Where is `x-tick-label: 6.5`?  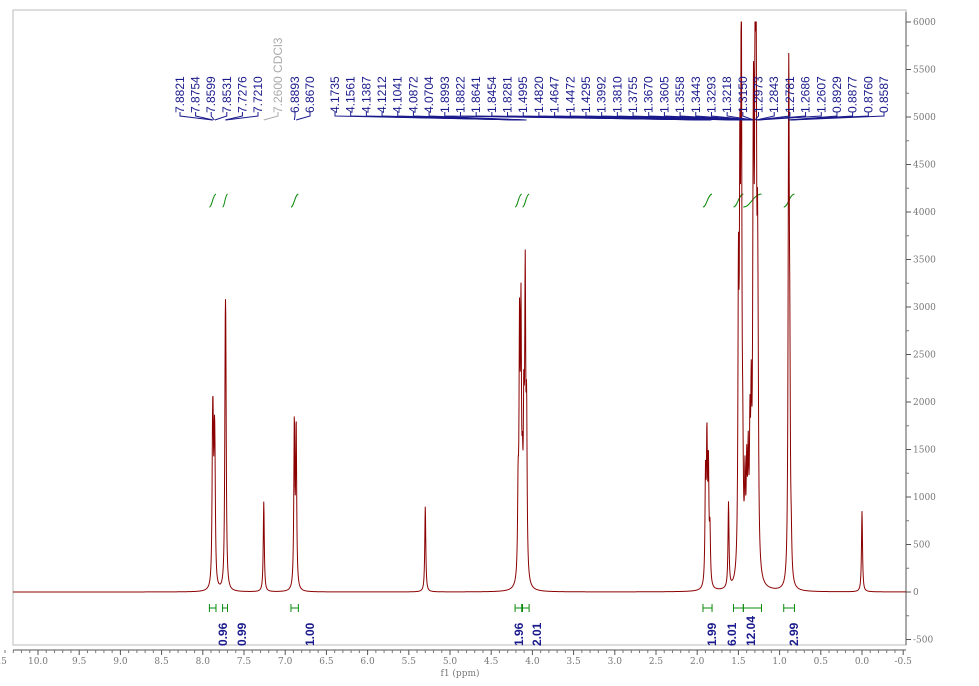 x-tick-label: 6.5 is located at coordinates (326, 662).